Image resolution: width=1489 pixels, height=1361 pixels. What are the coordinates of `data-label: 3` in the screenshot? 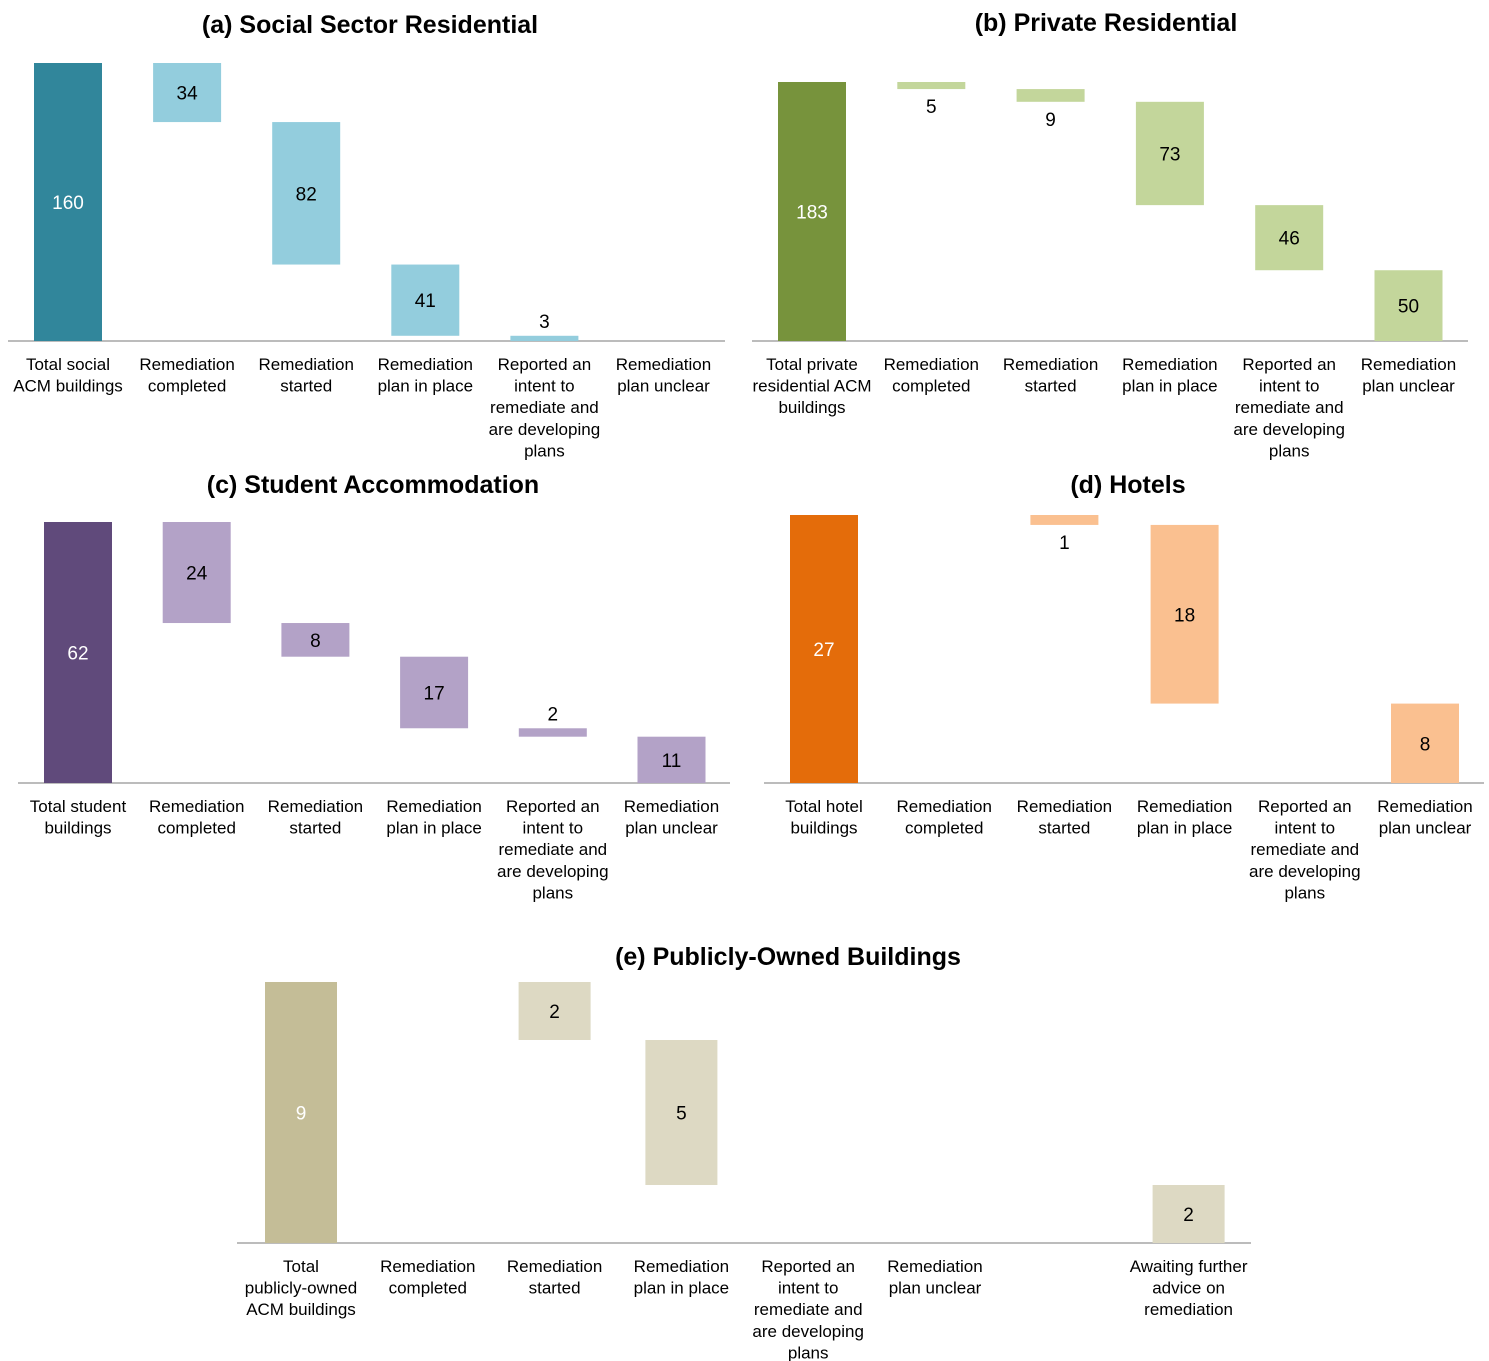 It's located at (544, 322).